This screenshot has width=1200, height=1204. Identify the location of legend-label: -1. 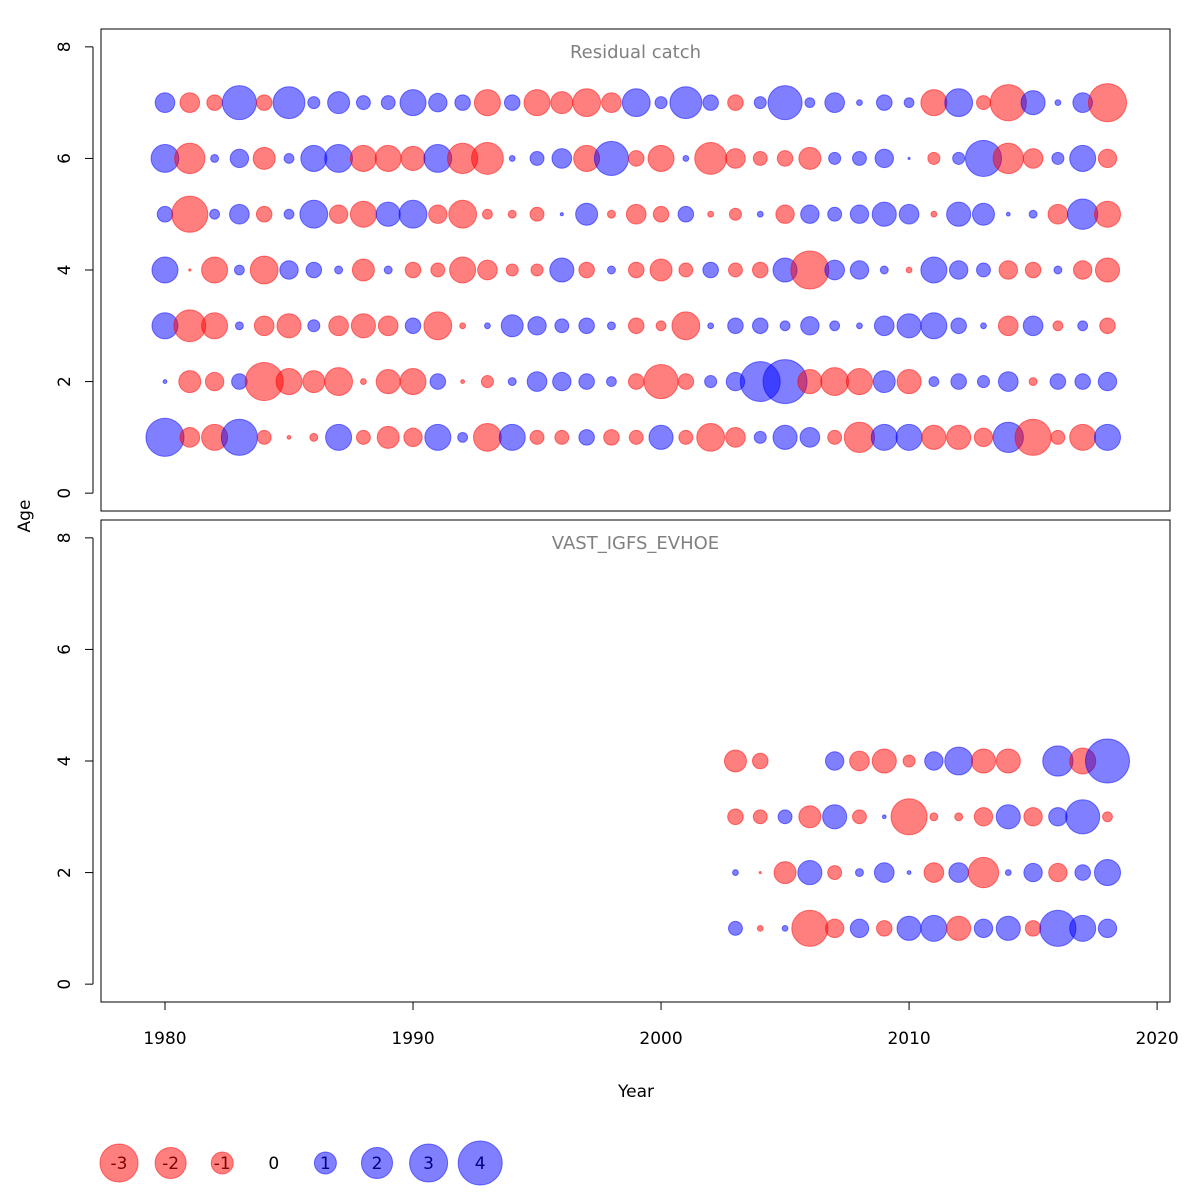
(222, 1164).